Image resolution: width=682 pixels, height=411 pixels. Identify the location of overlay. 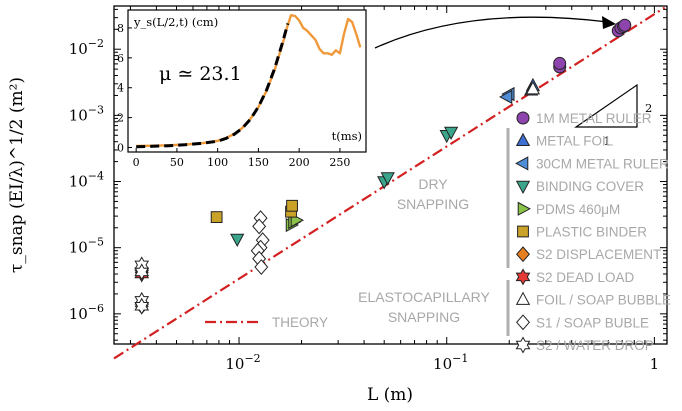
(495, 32).